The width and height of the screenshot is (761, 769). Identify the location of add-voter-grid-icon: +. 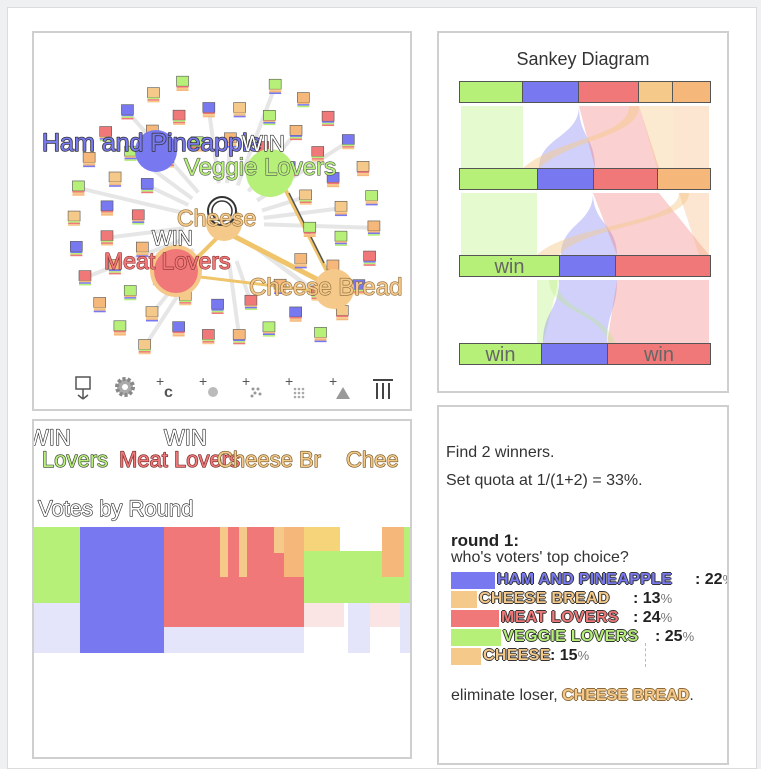
(297, 387).